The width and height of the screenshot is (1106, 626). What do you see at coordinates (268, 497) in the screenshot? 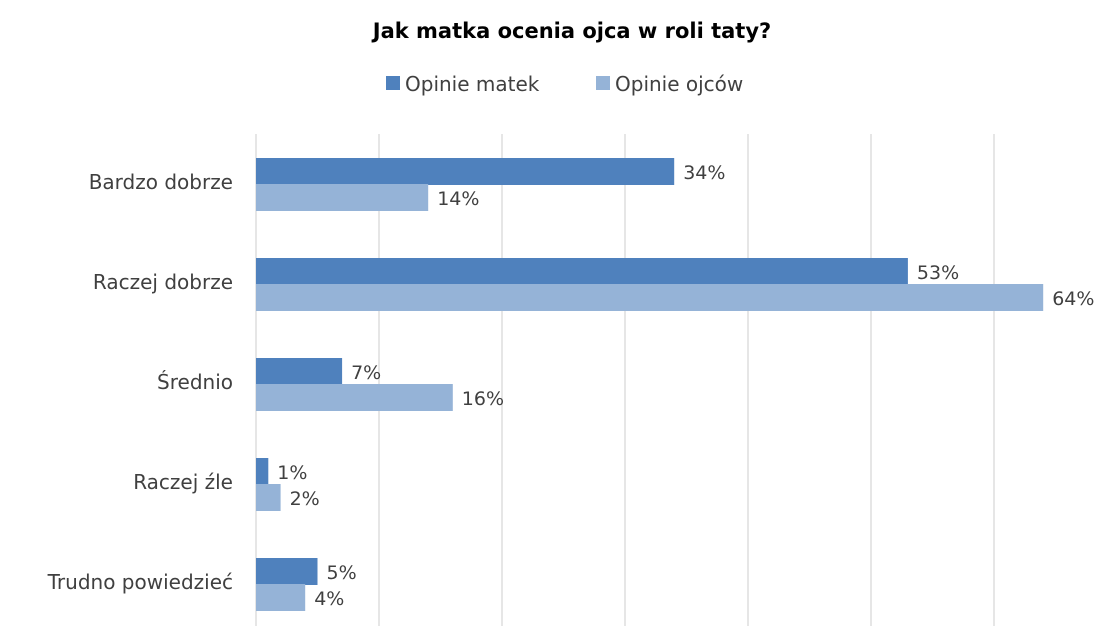
I see `bar-opinie-ojcow-raczej-zle` at bounding box center [268, 497].